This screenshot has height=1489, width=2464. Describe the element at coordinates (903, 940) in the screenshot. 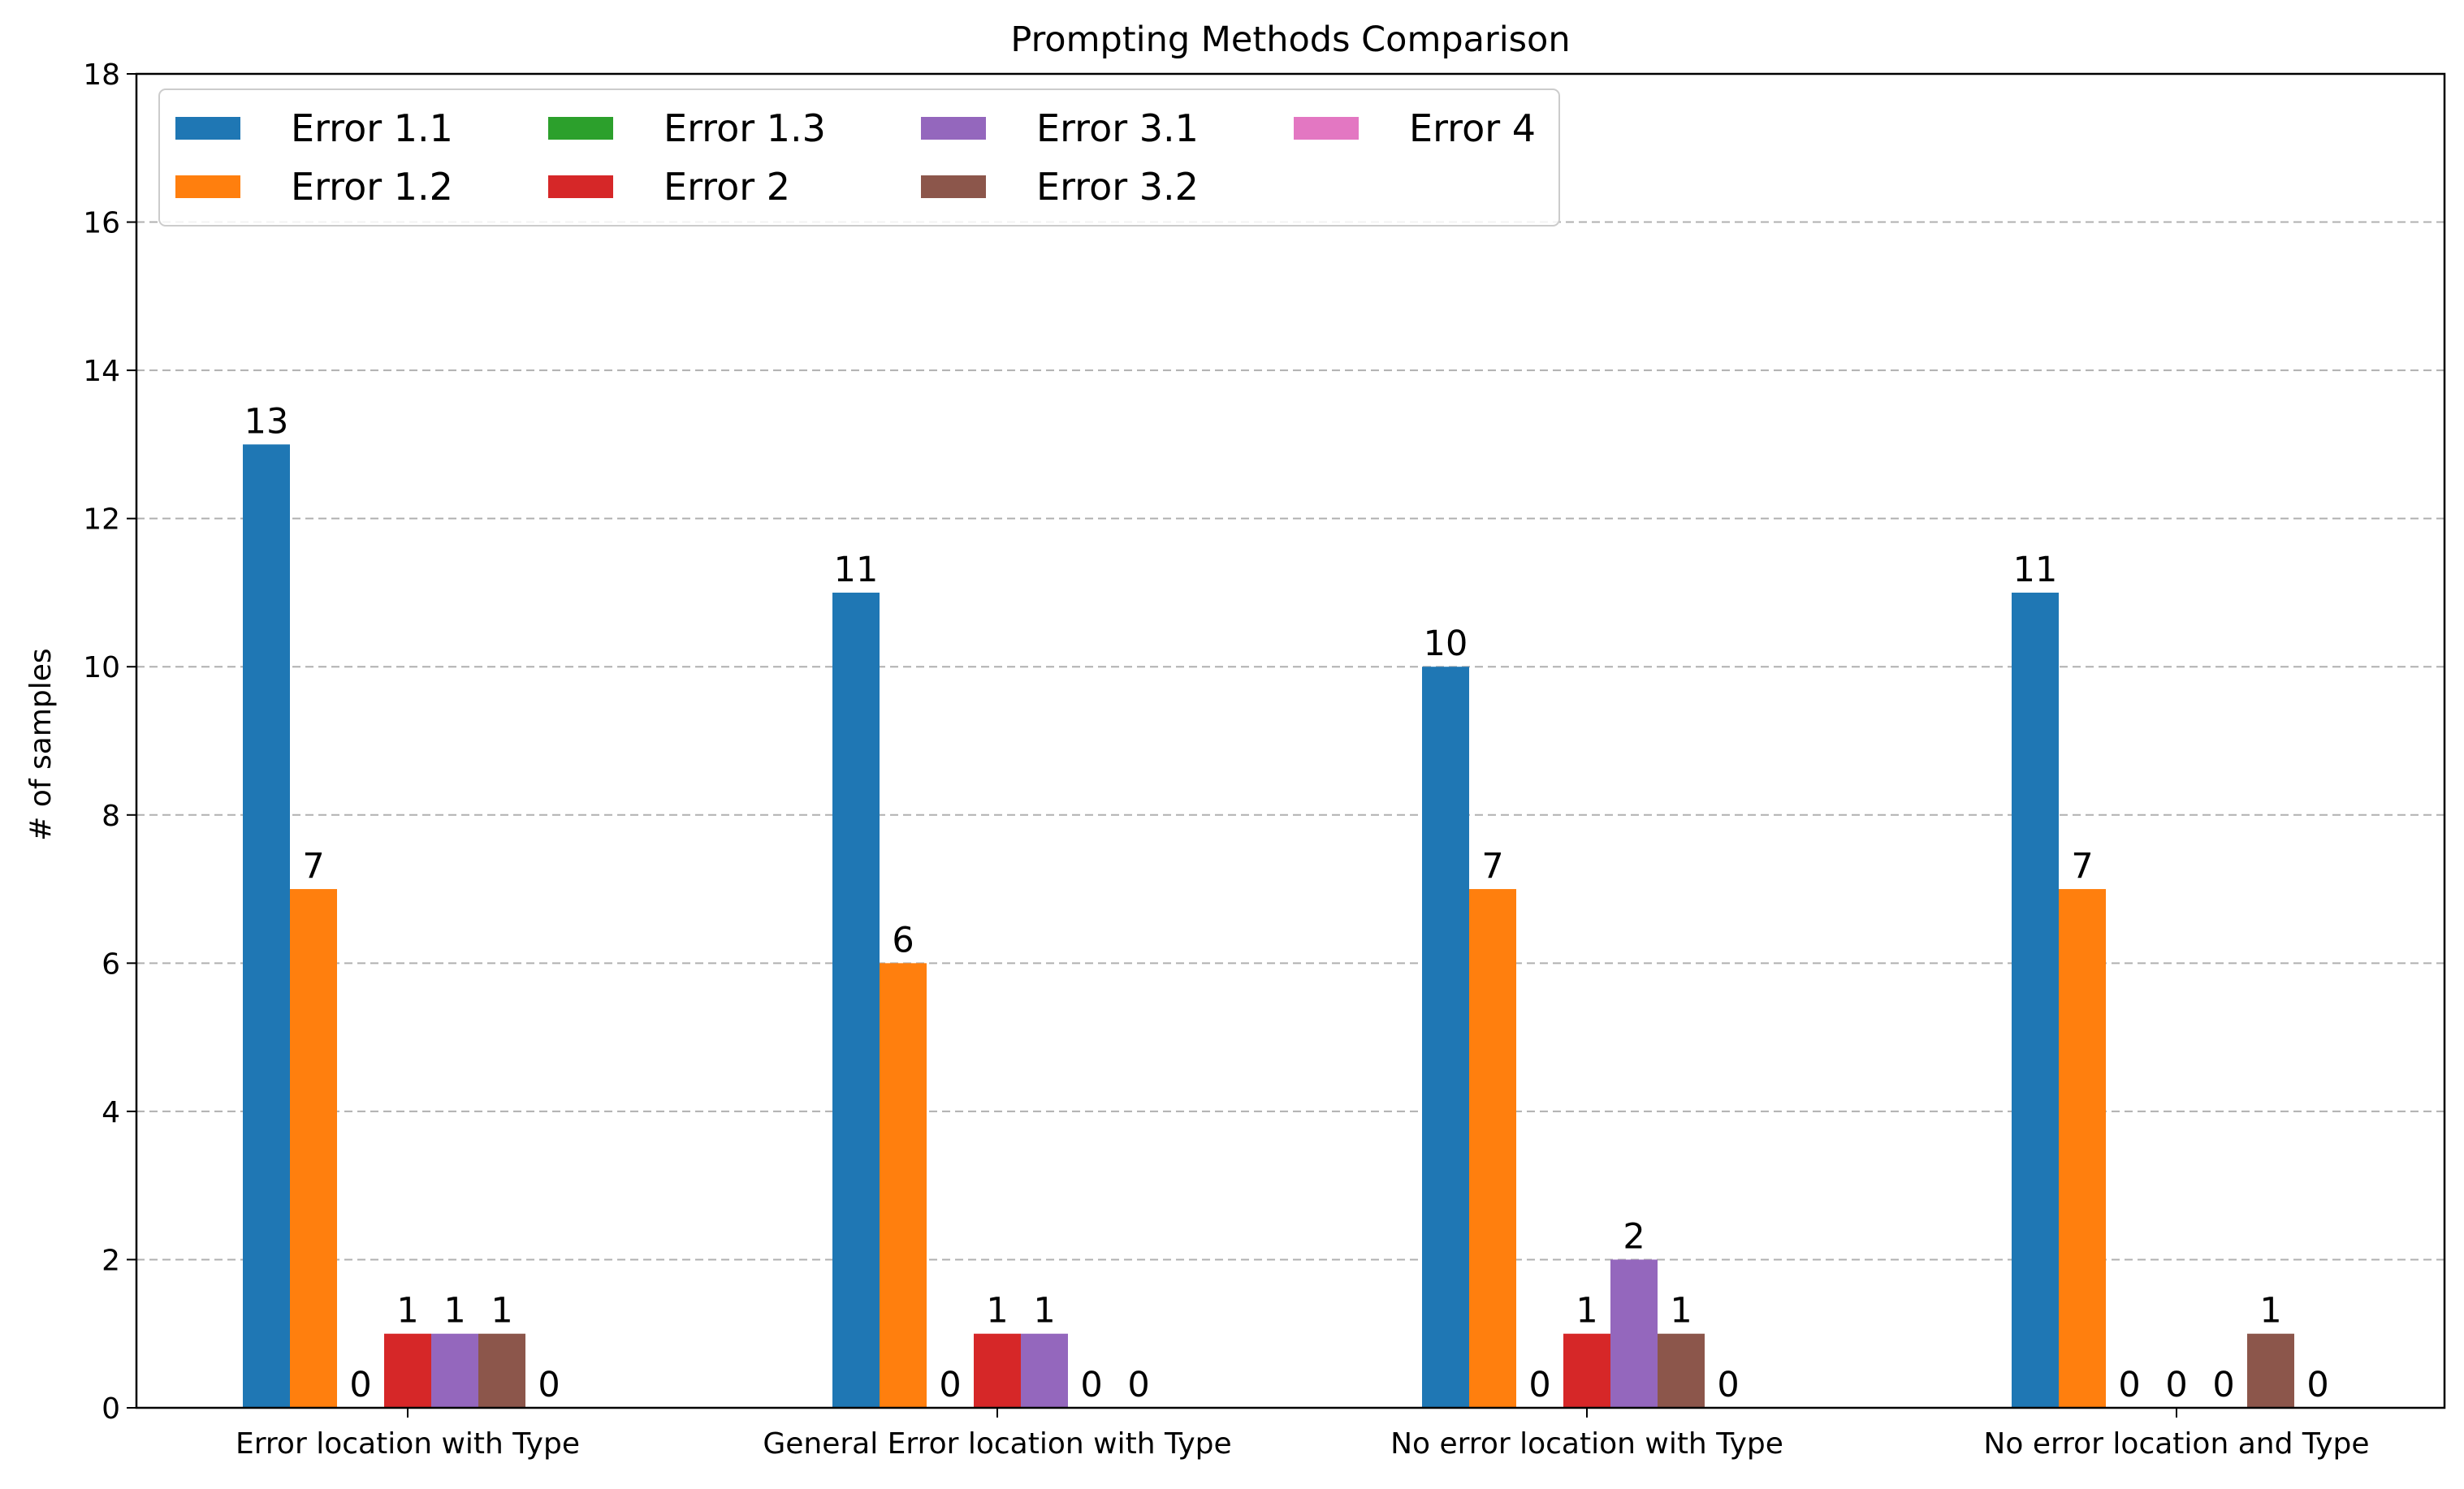

I see `bar-value-label: 6` at that location.